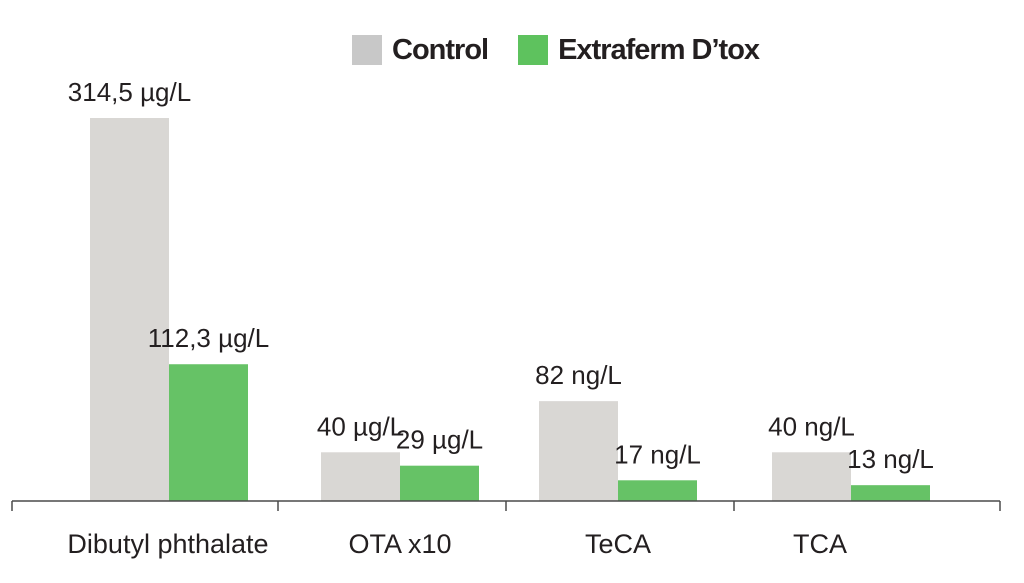 The image size is (1024, 583). Describe the element at coordinates (820, 544) in the screenshot. I see `x-tick-label-tca: TCA` at that location.